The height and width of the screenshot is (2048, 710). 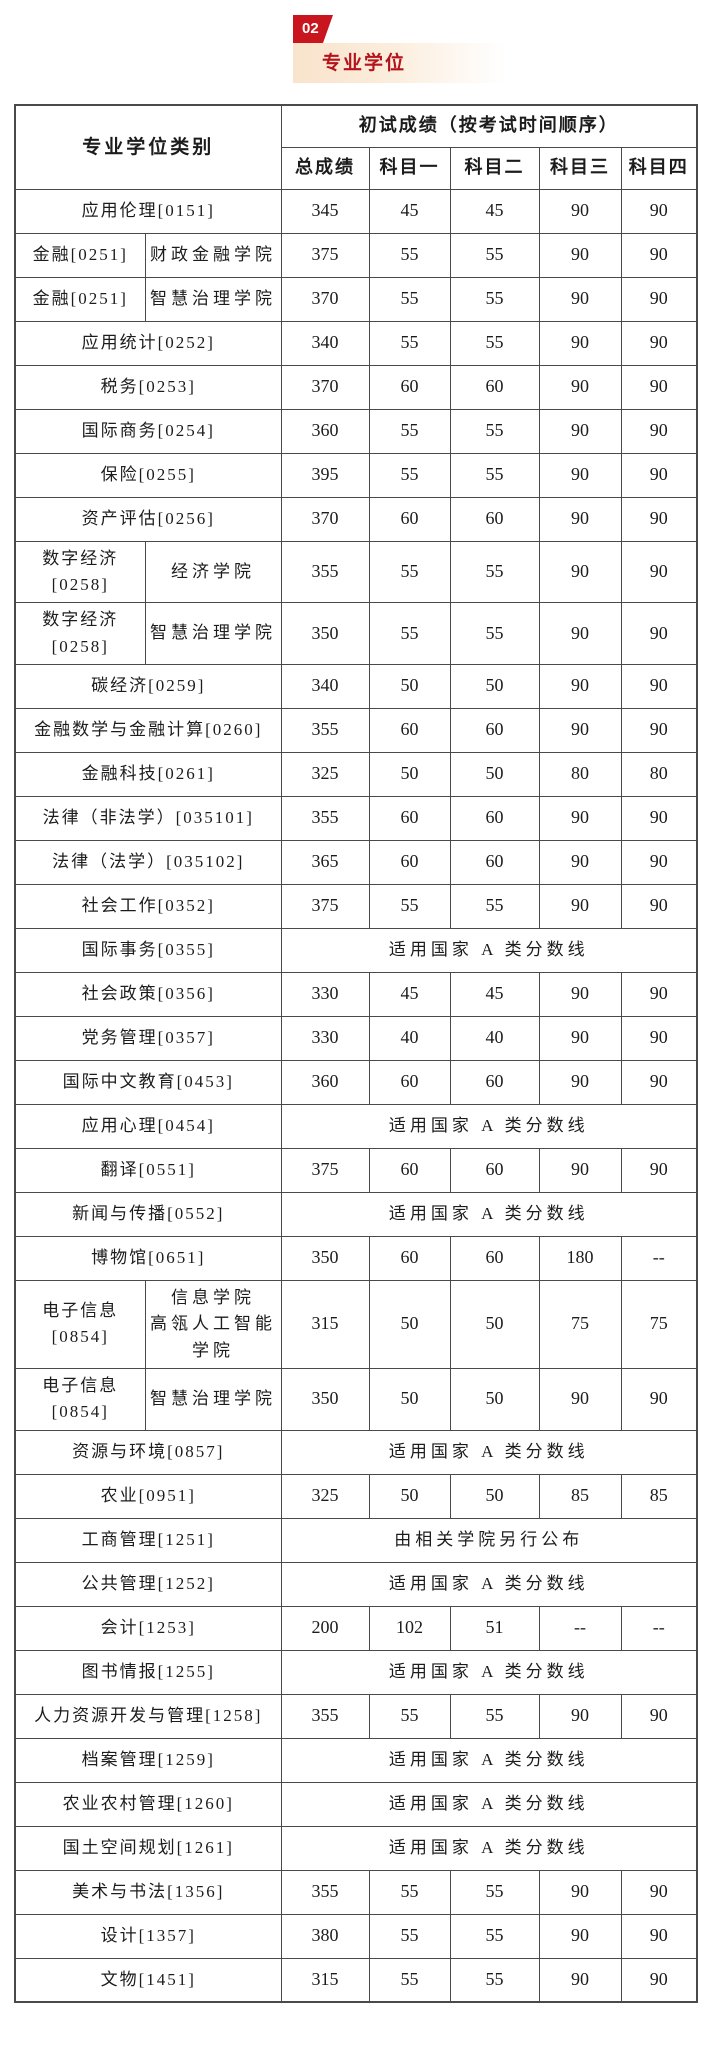 I want to click on category-cell: 法律（法学）[035102], so click(x=148, y=862).